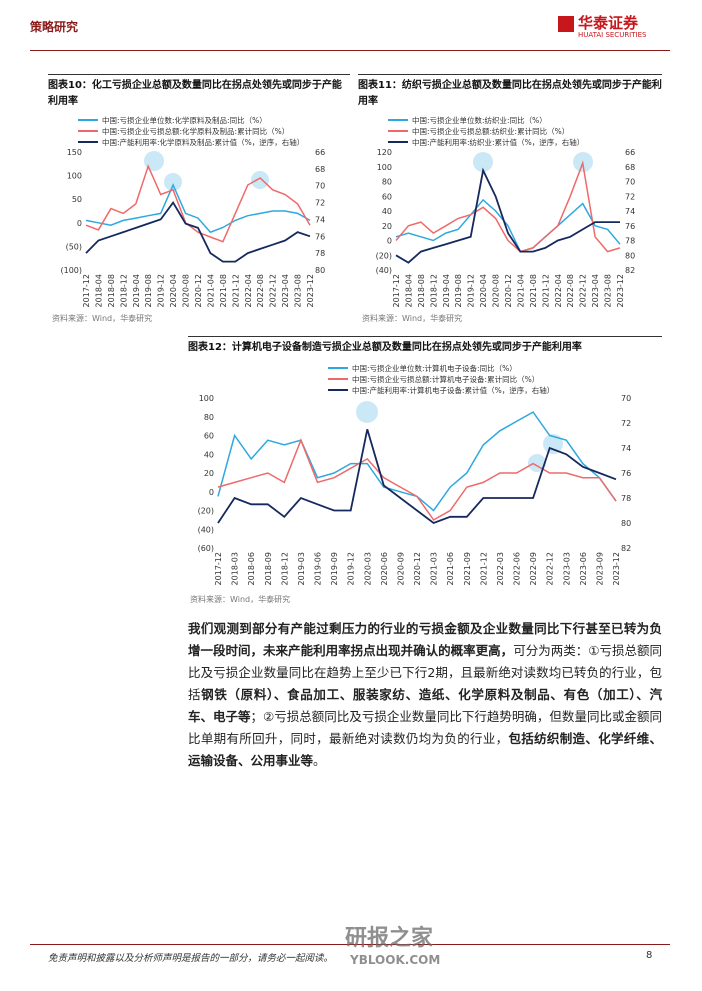 The width and height of the screenshot is (702, 991). What do you see at coordinates (425, 749) in the screenshot?
I see `text-run: 包括纺织制造、化学纤维、运输设备、公用事业等` at bounding box center [425, 749].